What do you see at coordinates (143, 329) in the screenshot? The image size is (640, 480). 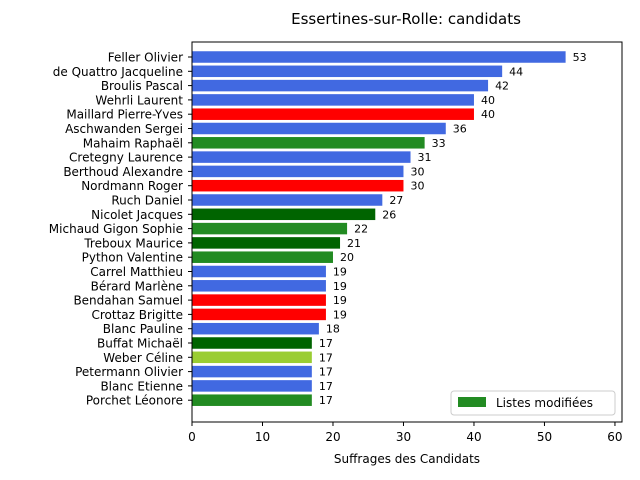 I see `y-tick-label: Blanc Pauline` at bounding box center [143, 329].